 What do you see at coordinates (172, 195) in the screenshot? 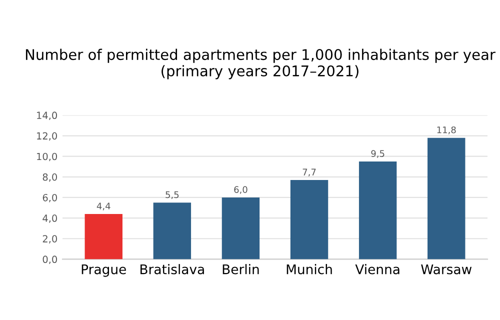
I see `data-label: 5,5` at bounding box center [172, 195].